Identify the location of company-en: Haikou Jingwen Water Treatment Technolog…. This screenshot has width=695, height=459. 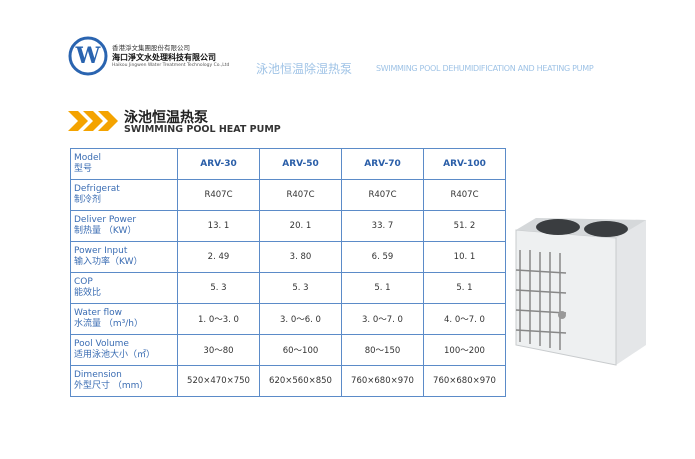
(171, 65).